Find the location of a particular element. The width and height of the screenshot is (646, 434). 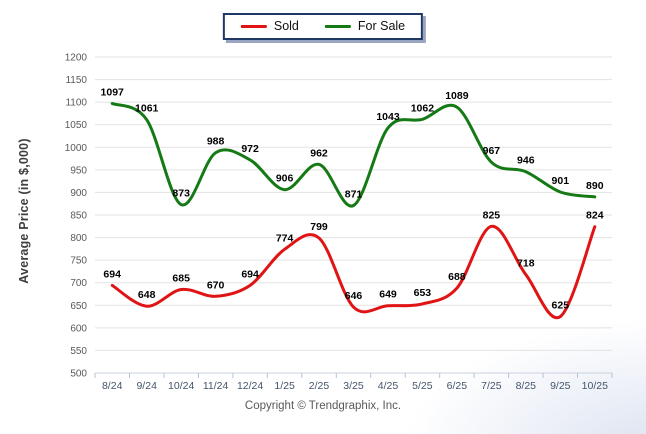

y-tick-label: 650 is located at coordinates (78, 306).